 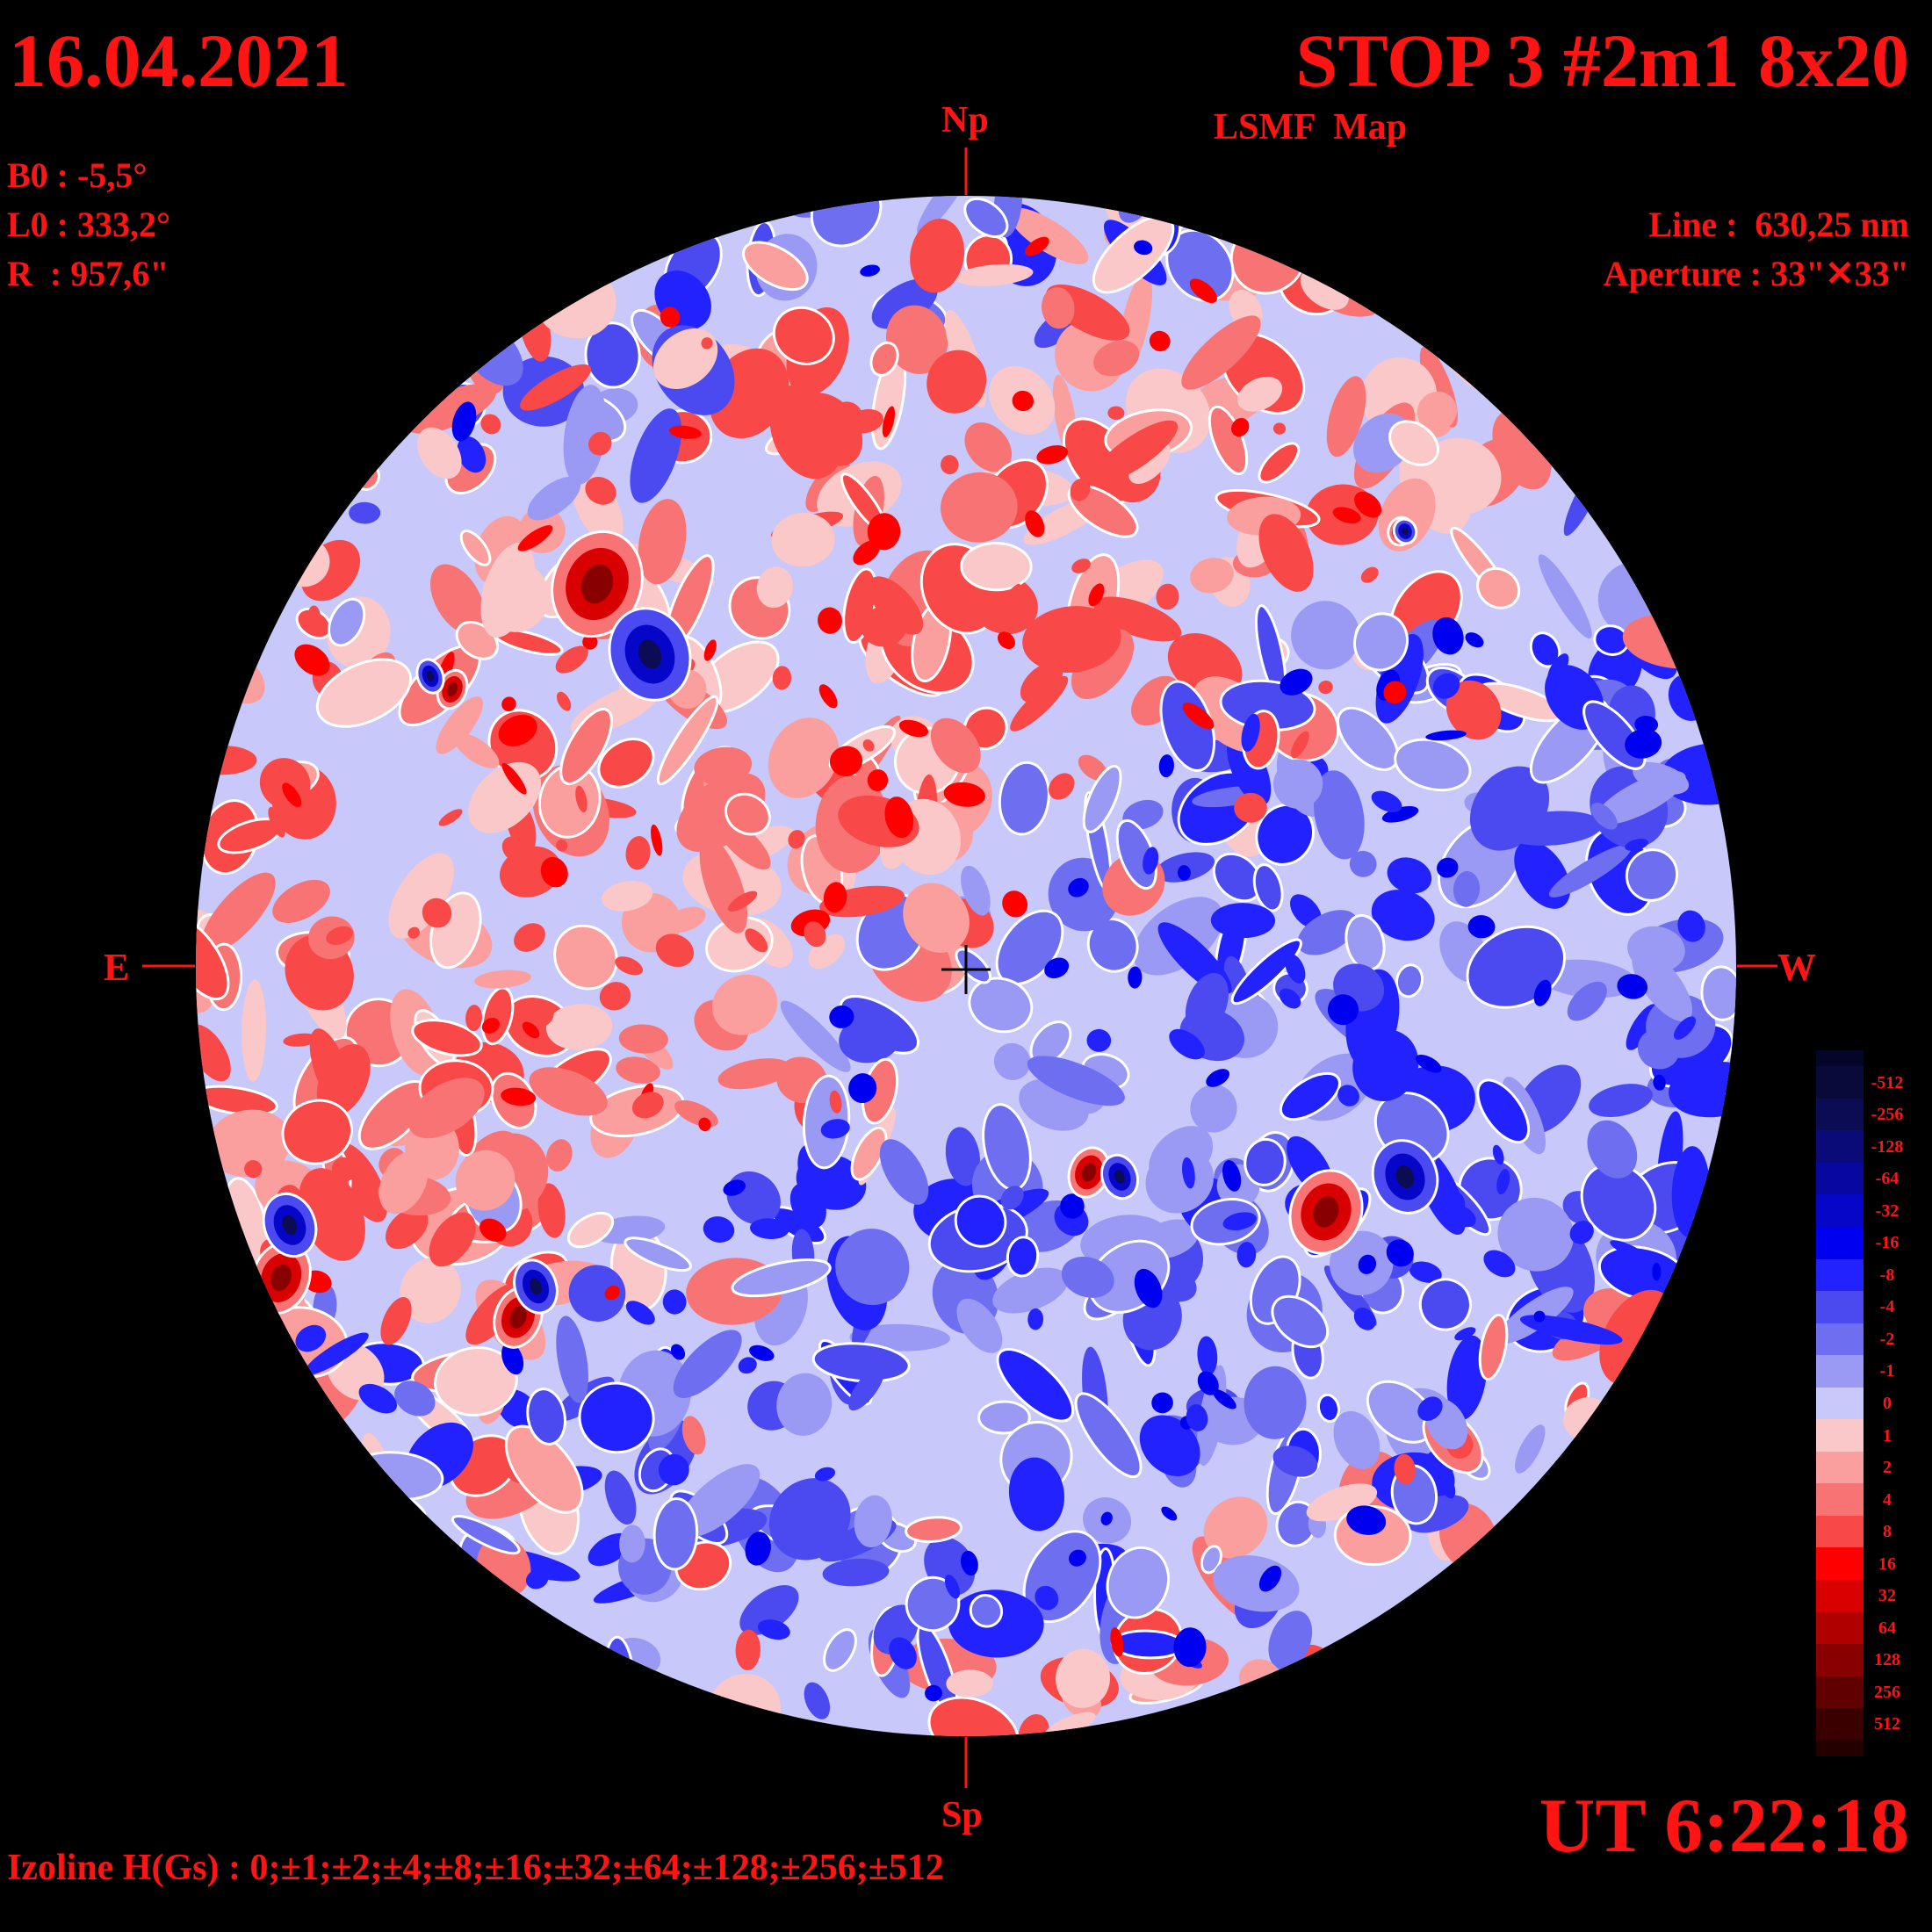 I want to click on aperture-label: Aperture : 33"✕33", so click(x=1756, y=273).